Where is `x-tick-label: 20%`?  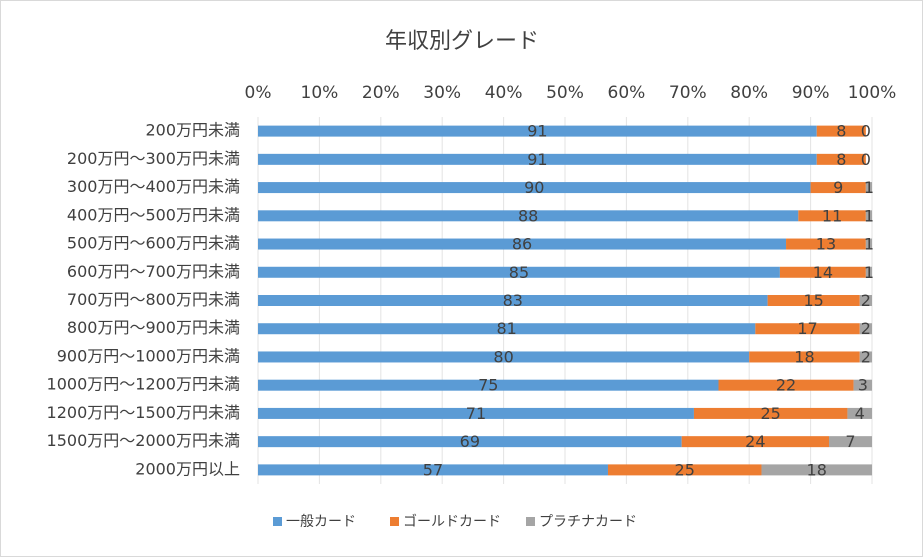
x-tick-label: 20% is located at coordinates (381, 93).